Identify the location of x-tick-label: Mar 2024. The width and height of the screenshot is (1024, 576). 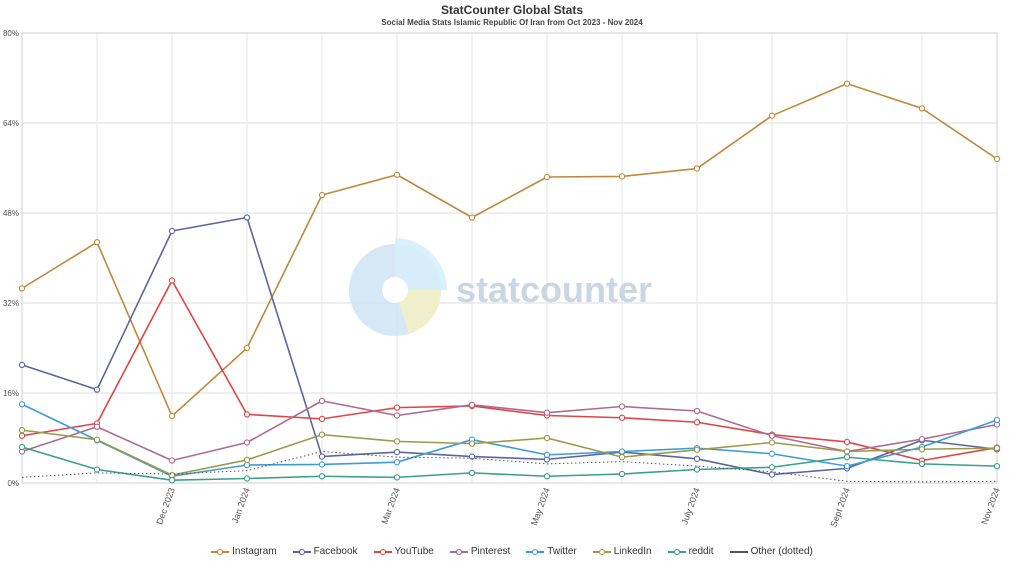
(390, 505).